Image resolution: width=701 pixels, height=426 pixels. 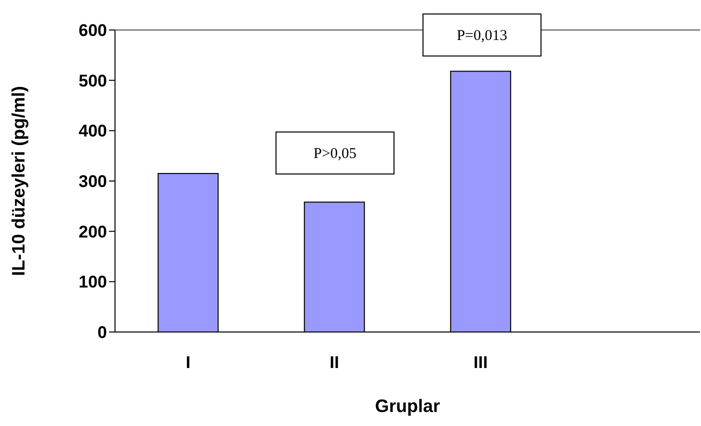 I want to click on y-tick-label: 100, so click(x=92, y=282).